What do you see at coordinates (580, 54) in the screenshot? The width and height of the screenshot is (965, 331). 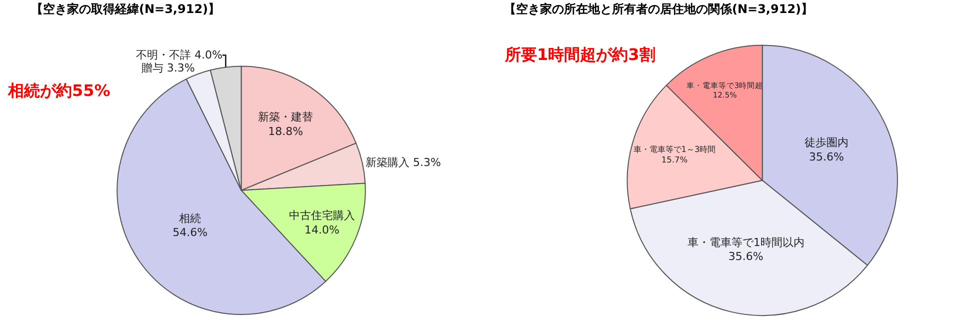 I see `text: 所要1時間超が約3割` at bounding box center [580, 54].